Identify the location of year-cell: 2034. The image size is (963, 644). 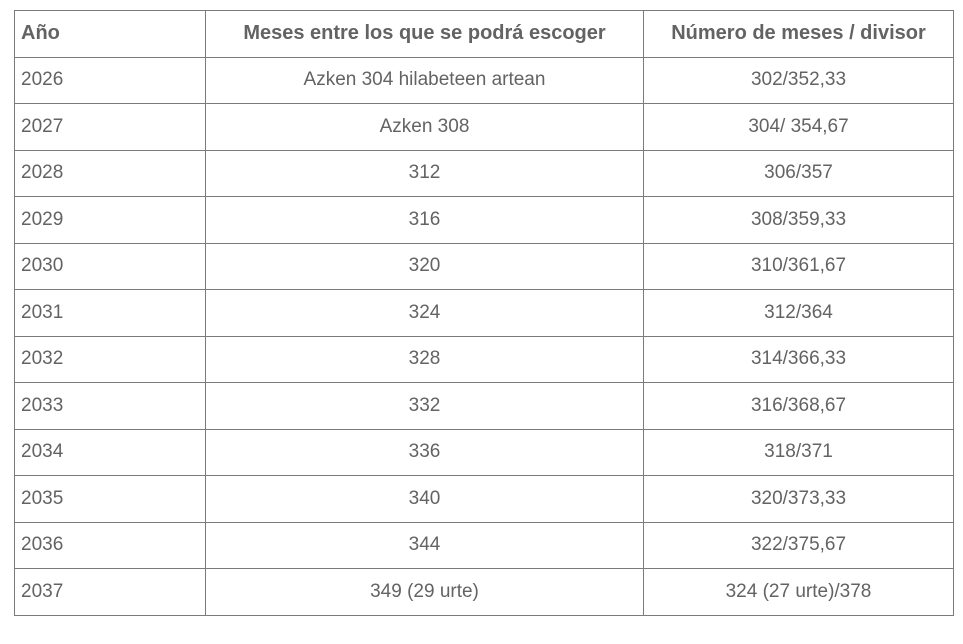
(110, 452).